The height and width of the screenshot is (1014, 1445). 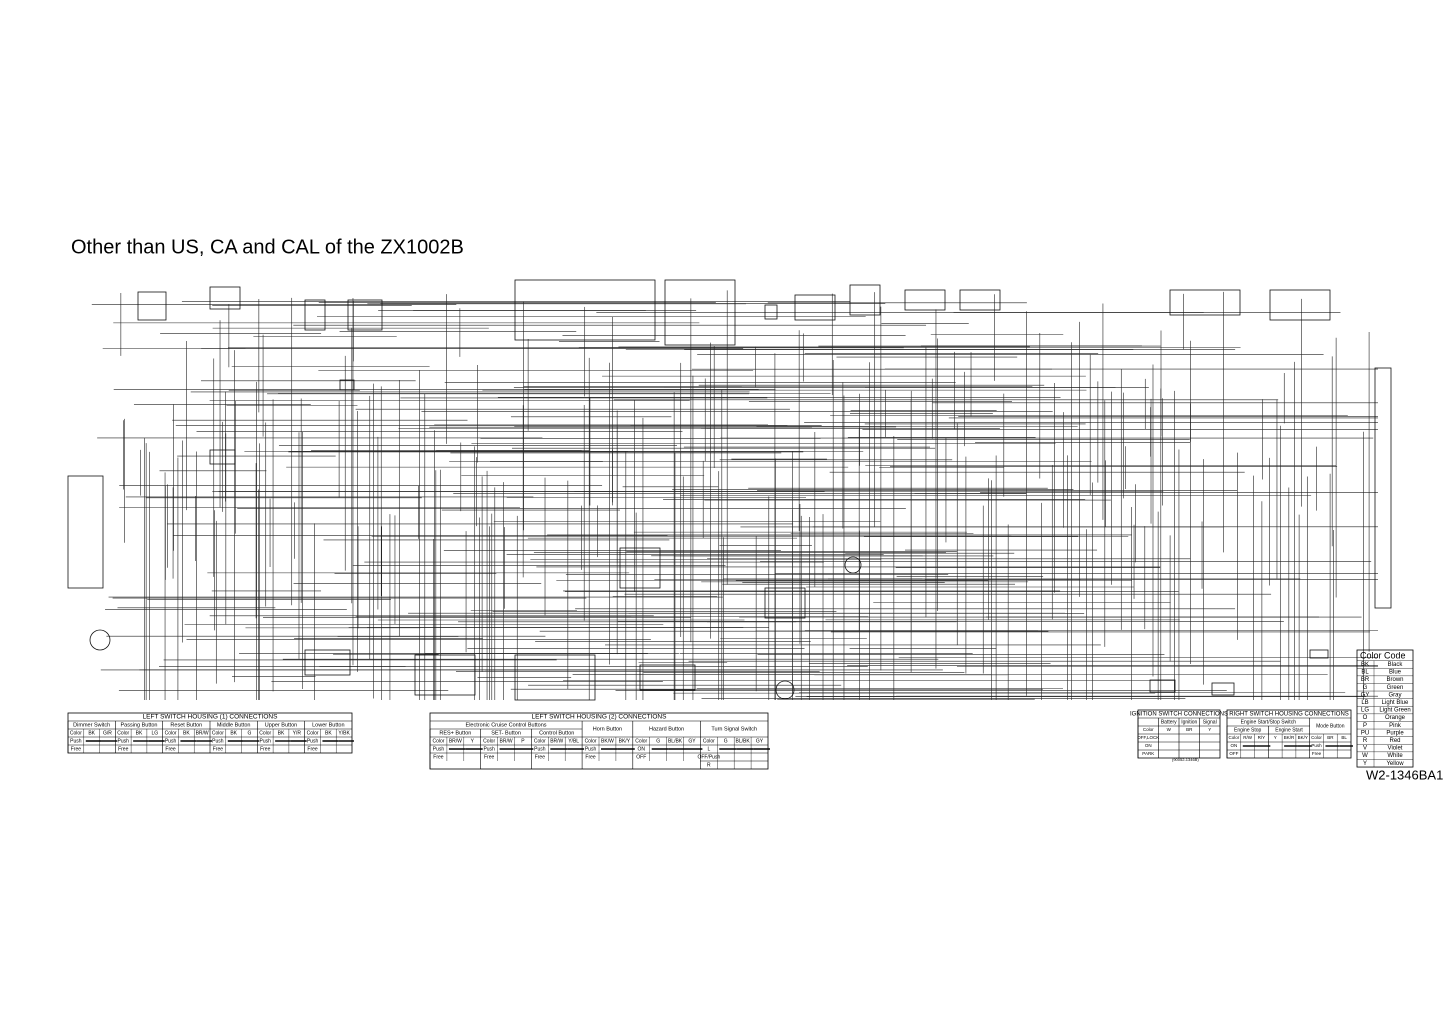 What do you see at coordinates (600, 717) in the screenshot?
I see `table-title: LEFT SWITCH HOUSING (2) CONNECTIONS` at bounding box center [600, 717].